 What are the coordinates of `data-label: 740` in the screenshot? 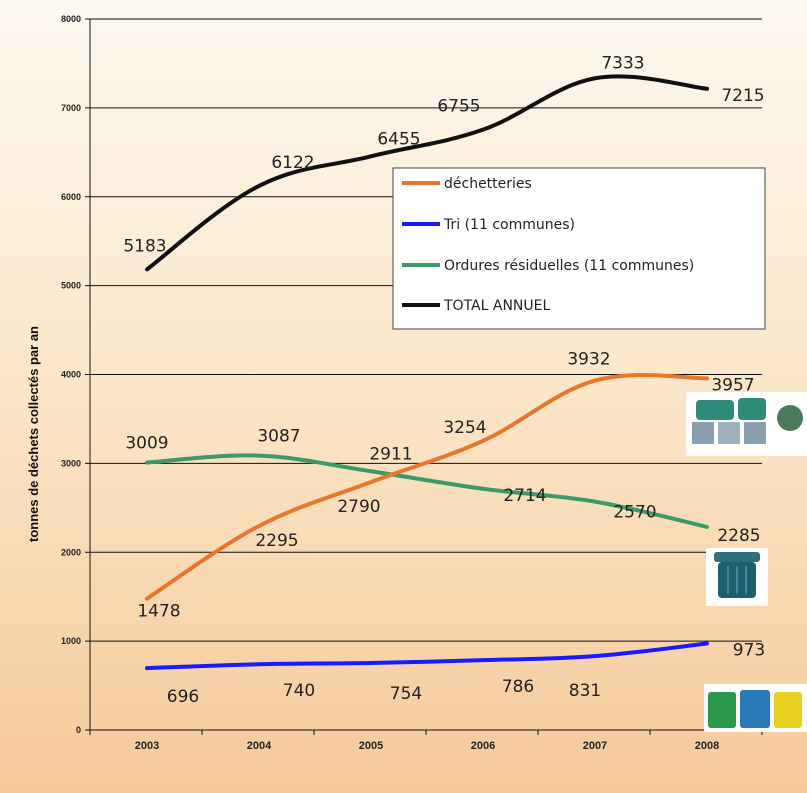 It's located at (299, 691).